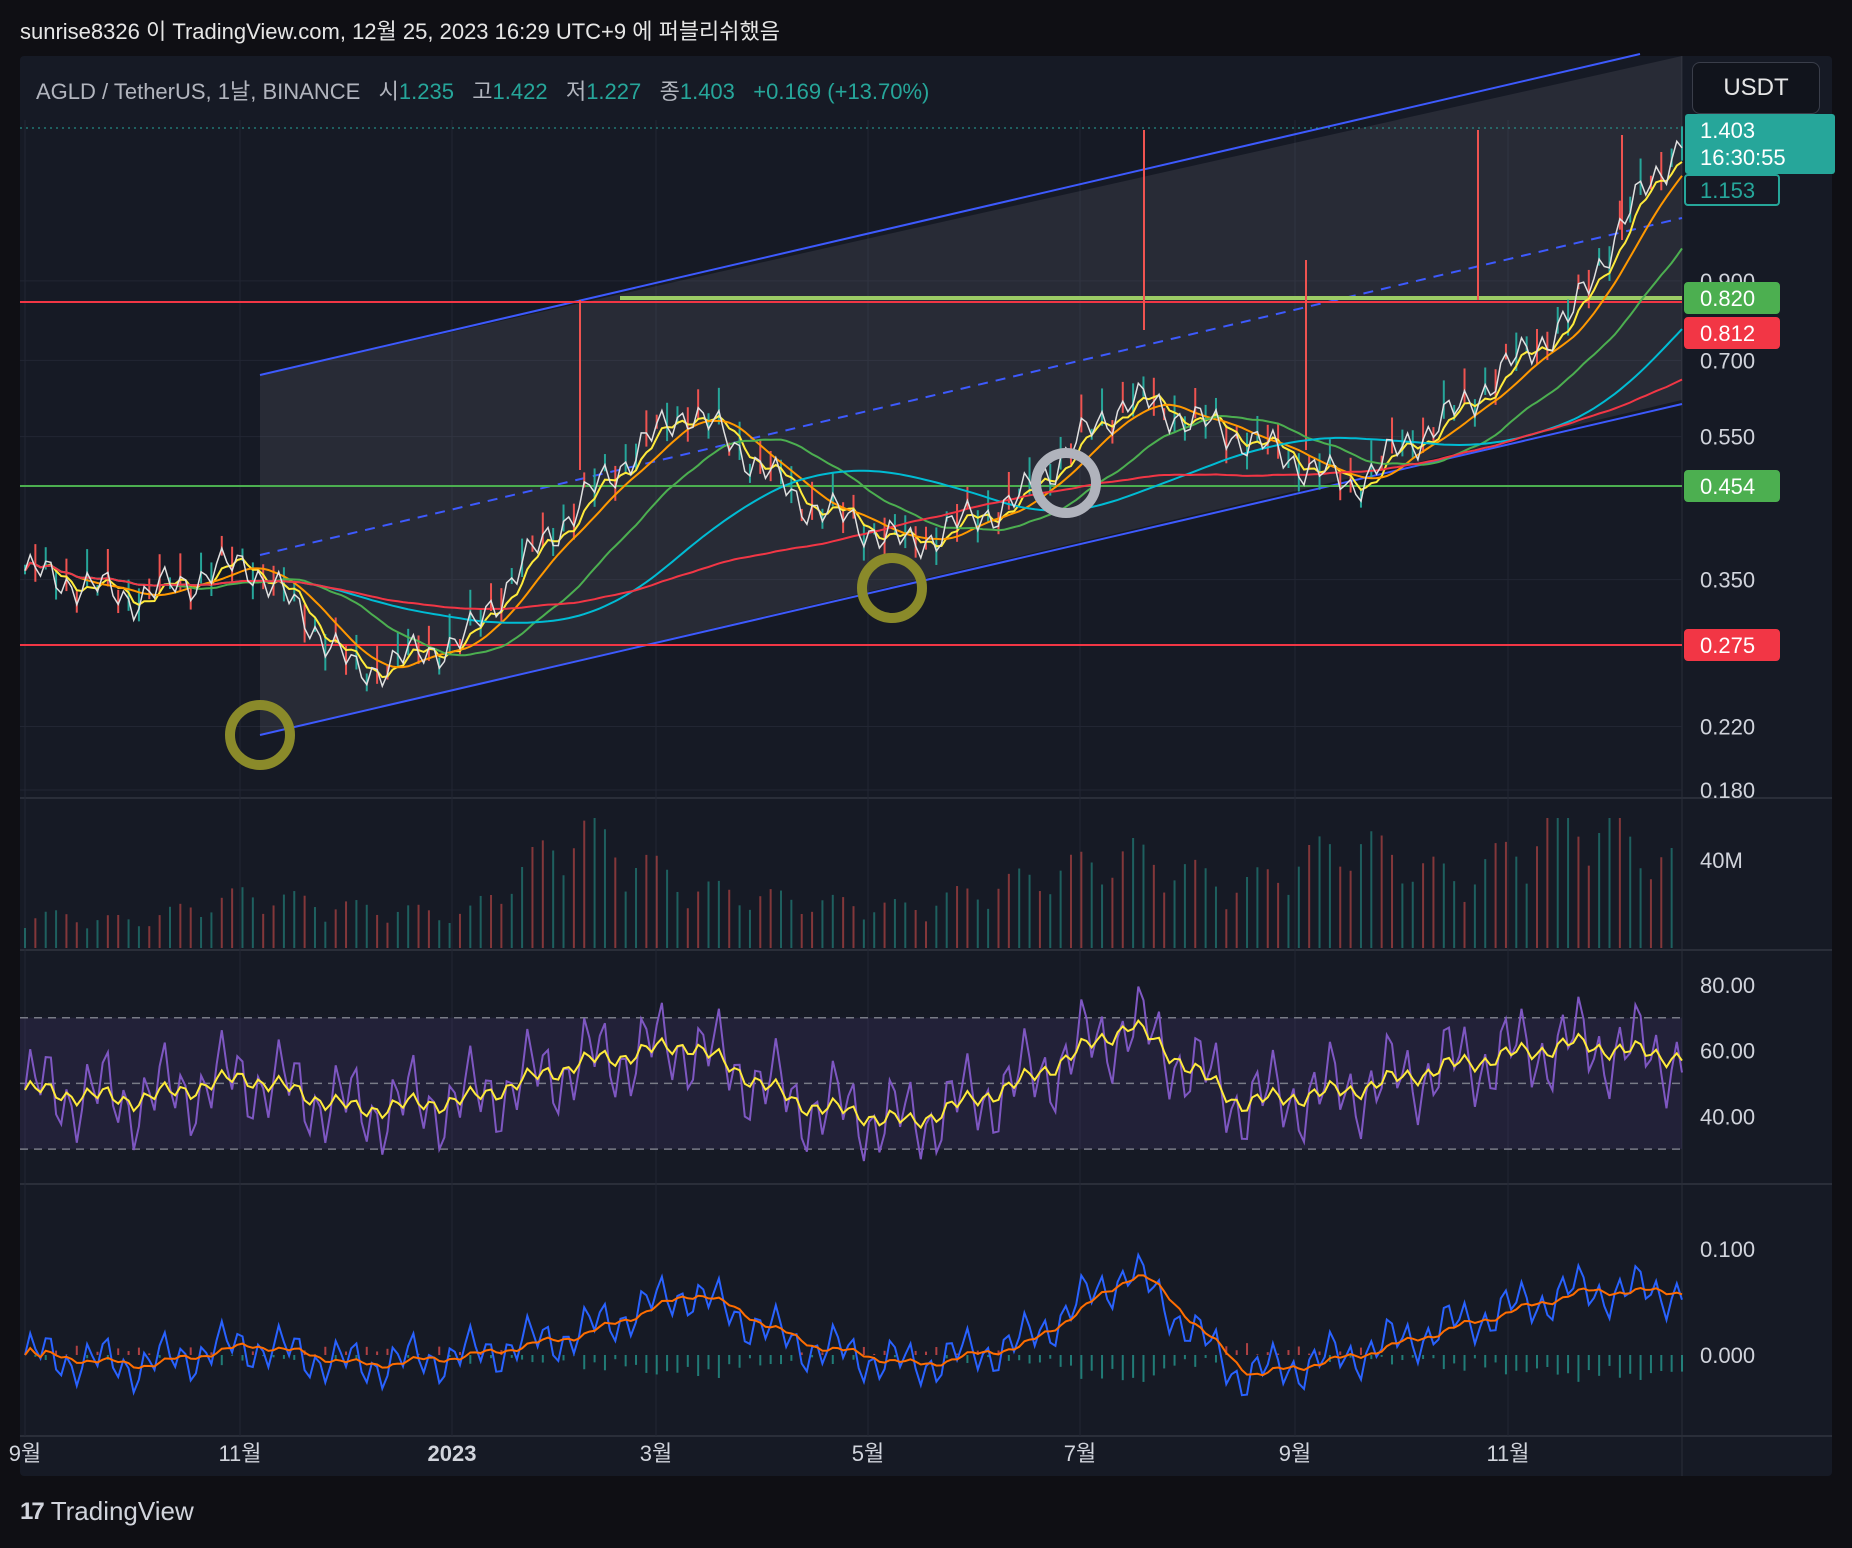  I want to click on symbol-label: AGLD / TetherUS, 1날, BINANCE, so click(198, 91).